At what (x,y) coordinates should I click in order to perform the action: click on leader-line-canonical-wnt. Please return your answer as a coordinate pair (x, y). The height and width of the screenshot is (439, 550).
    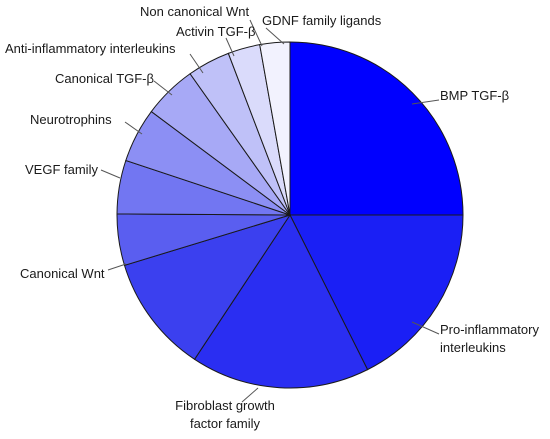
    Looking at the image, I should click on (117, 267).